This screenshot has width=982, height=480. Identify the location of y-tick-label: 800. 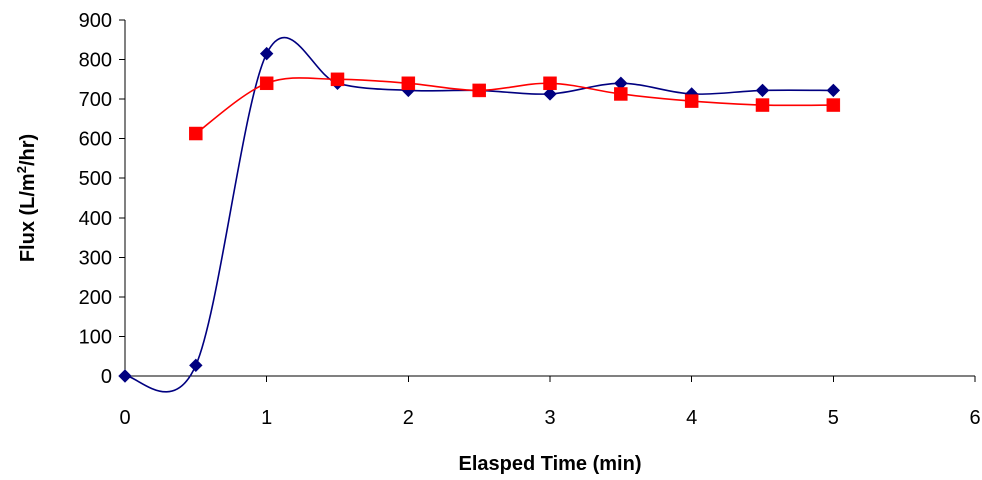
(95, 61).